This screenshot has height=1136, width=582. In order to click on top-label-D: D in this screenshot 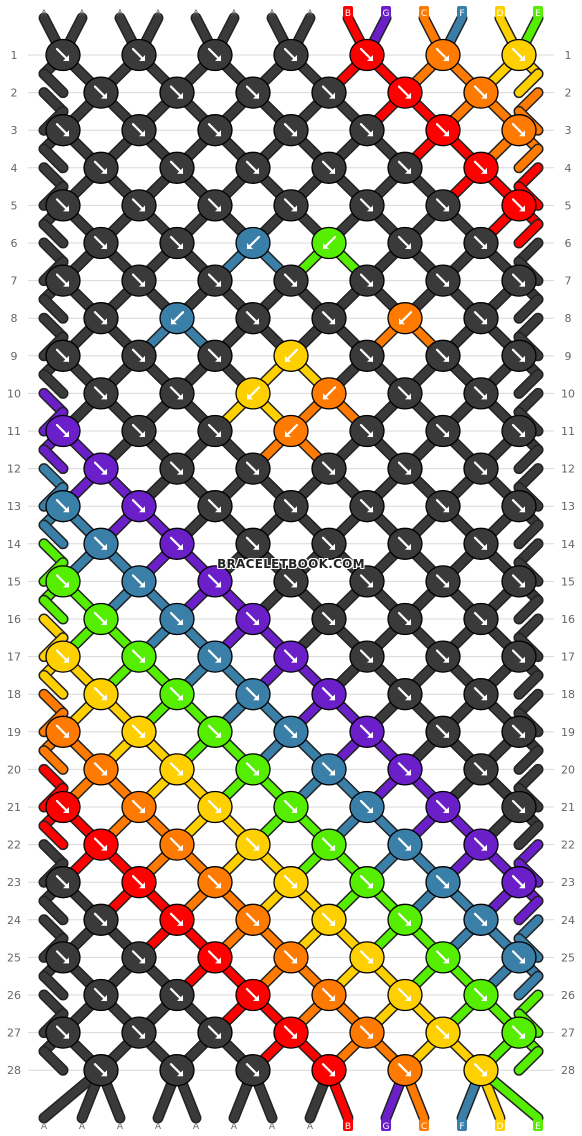, I will do `click(500, 12)`.